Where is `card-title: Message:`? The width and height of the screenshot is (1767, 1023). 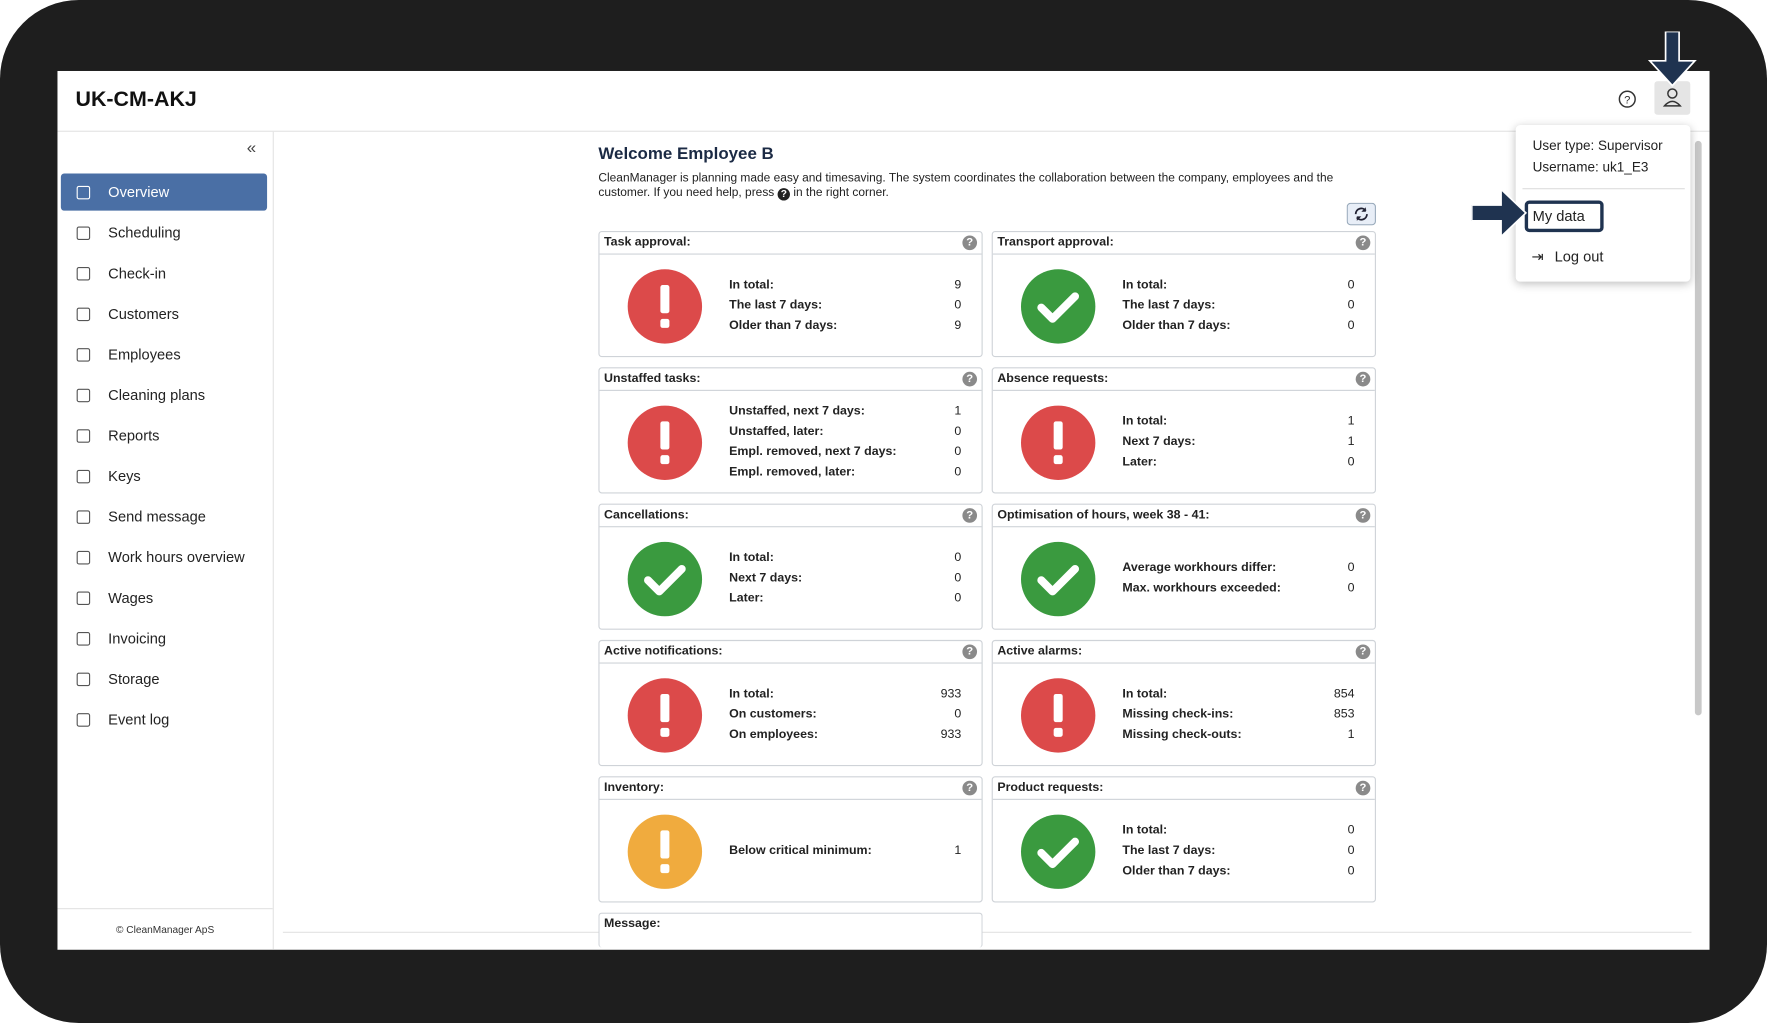 card-title: Message: is located at coordinates (632, 924).